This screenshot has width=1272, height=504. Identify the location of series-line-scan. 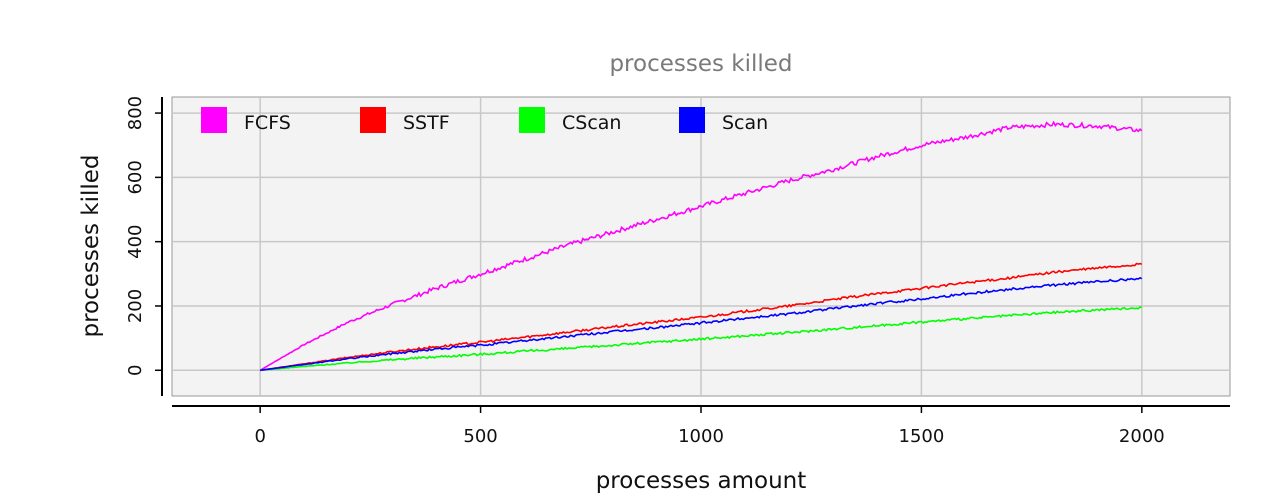
(701, 324).